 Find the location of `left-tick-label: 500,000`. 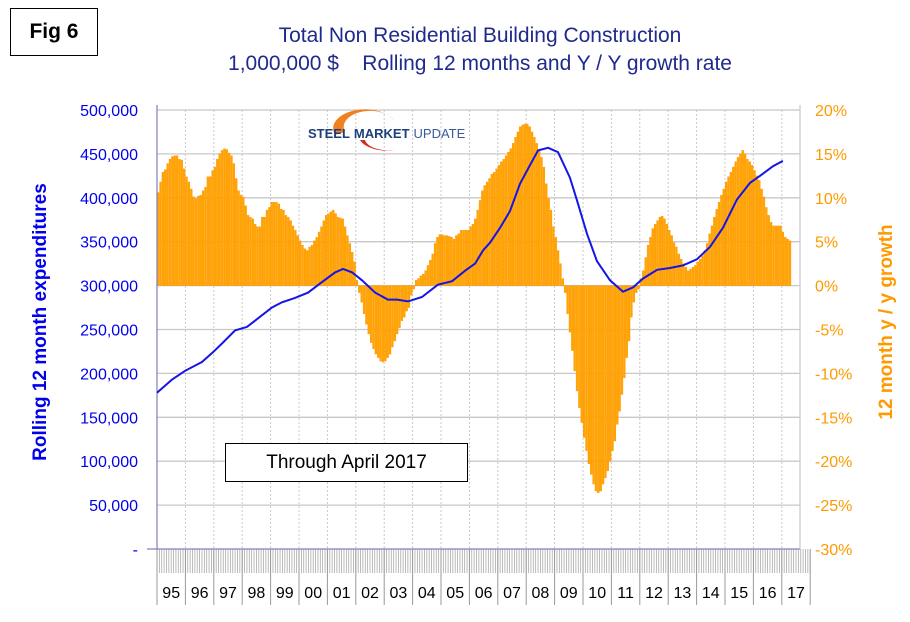

left-tick-label: 500,000 is located at coordinates (109, 111).